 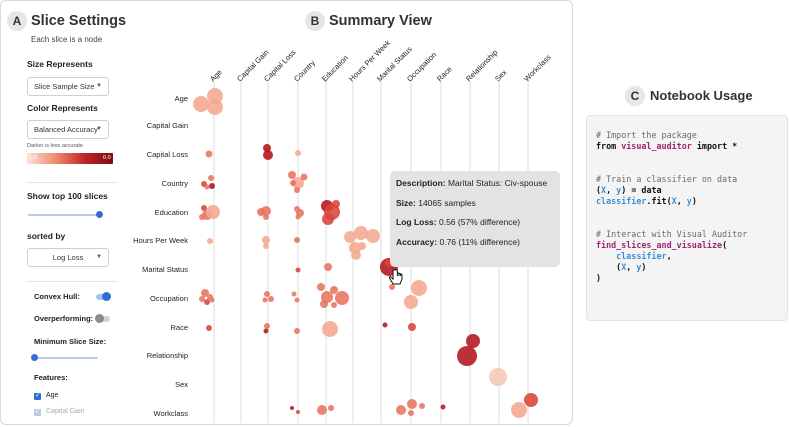 I want to click on row-label: Education, so click(x=171, y=212).